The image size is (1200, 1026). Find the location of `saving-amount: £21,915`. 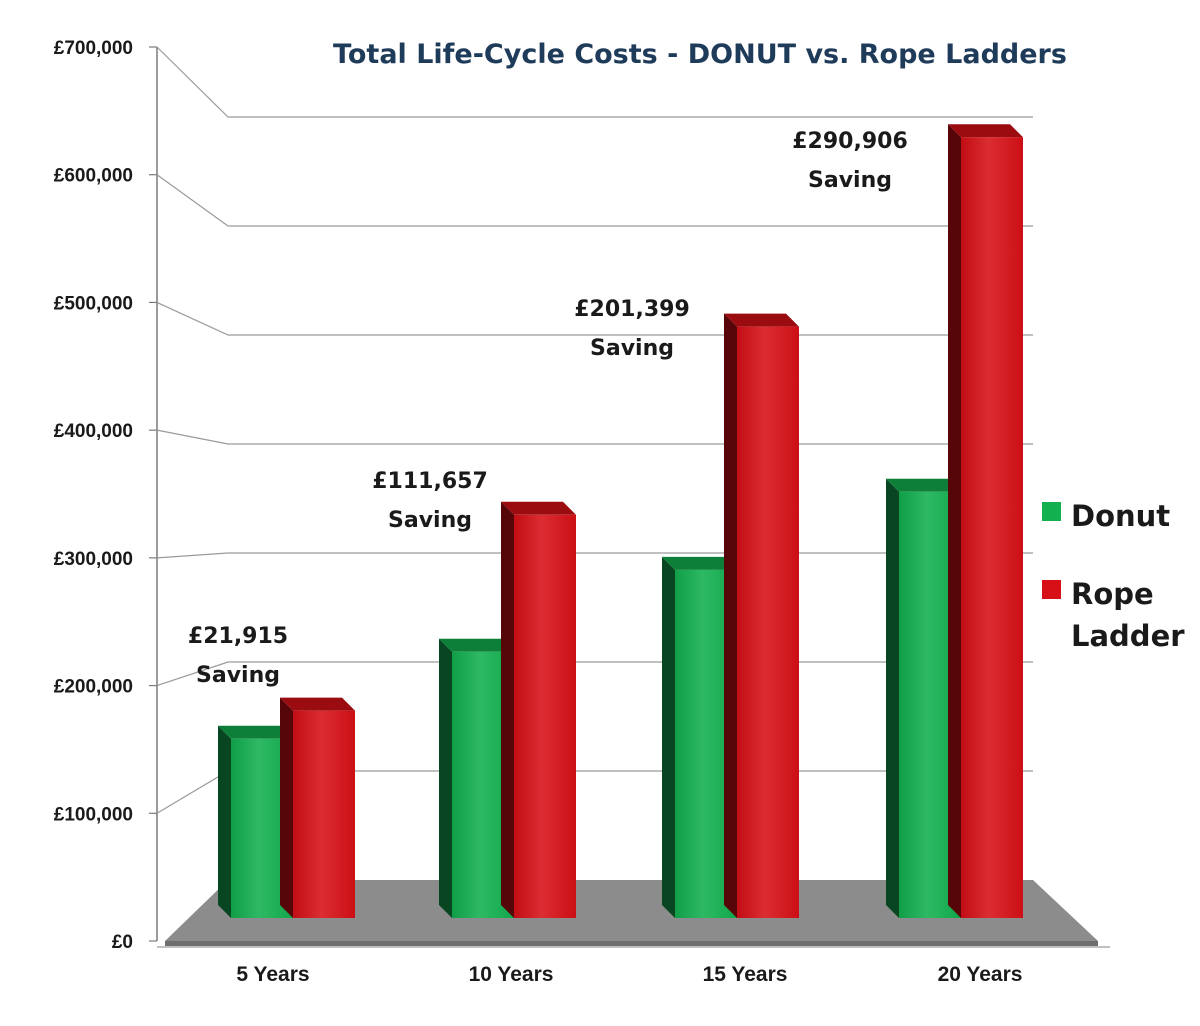

saving-amount: £21,915 is located at coordinates (238, 636).